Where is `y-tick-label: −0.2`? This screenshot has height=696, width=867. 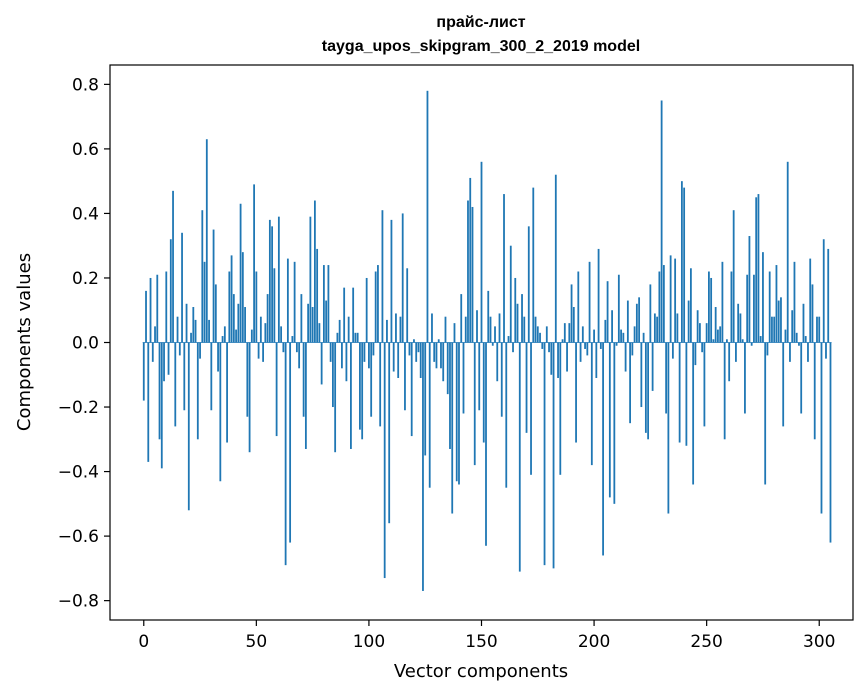 y-tick-label: −0.2 is located at coordinates (78, 408).